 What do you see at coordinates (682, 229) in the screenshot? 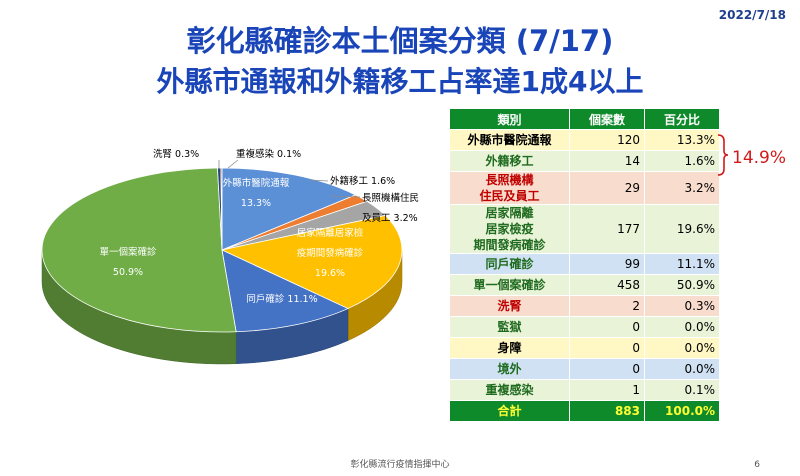
I see `row-percent: 19.6%` at bounding box center [682, 229].